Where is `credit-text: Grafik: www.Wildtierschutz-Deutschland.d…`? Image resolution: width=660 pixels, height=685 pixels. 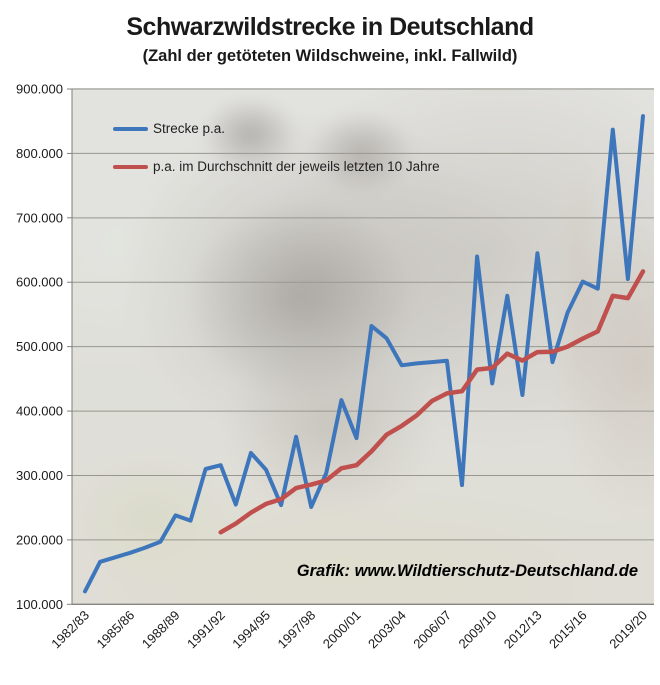
credit-text: Grafik: www.Wildtierschutz-Deutschland.d… is located at coordinates (467, 571).